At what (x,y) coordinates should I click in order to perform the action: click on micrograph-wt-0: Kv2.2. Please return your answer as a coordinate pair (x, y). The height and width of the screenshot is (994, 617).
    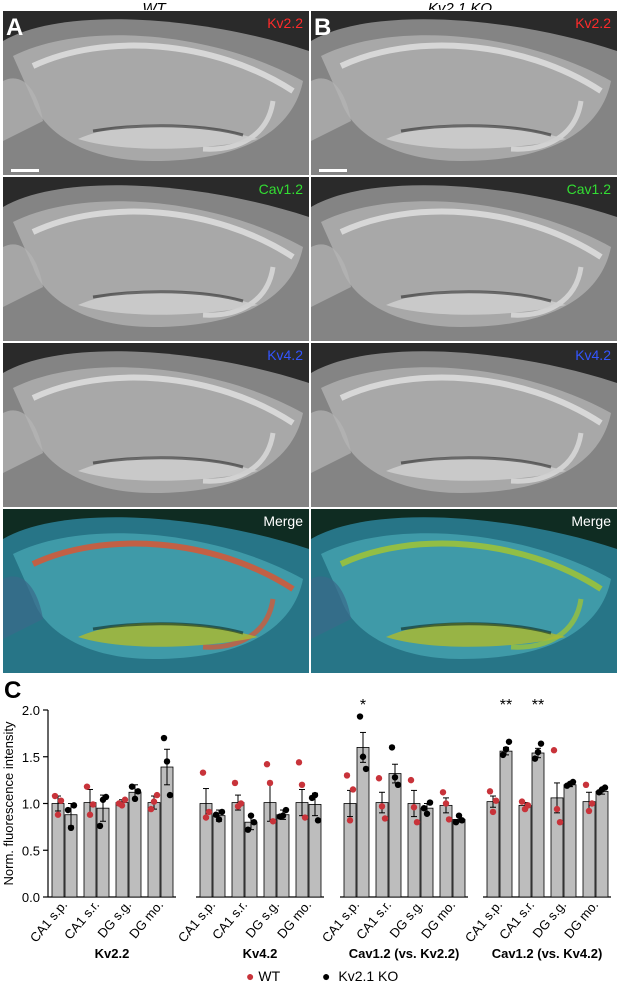
    Looking at the image, I should click on (156, 93).